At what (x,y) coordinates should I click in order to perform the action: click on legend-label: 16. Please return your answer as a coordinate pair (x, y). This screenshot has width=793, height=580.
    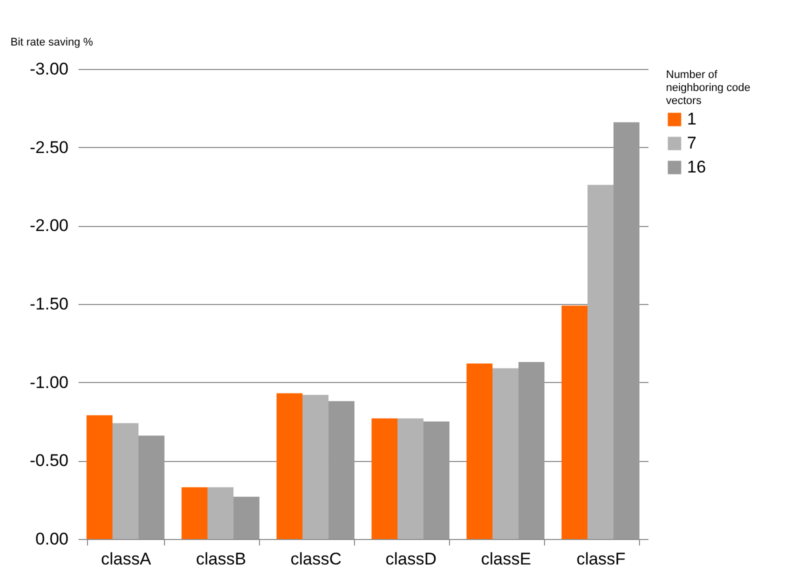
    Looking at the image, I should click on (696, 167).